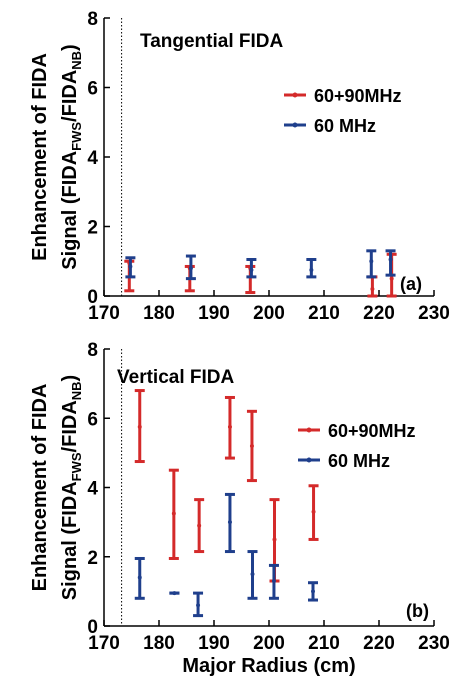 The height and width of the screenshot is (686, 466). Describe the element at coordinates (175, 377) in the screenshot. I see `chart-title: Vertical FIDA` at that location.